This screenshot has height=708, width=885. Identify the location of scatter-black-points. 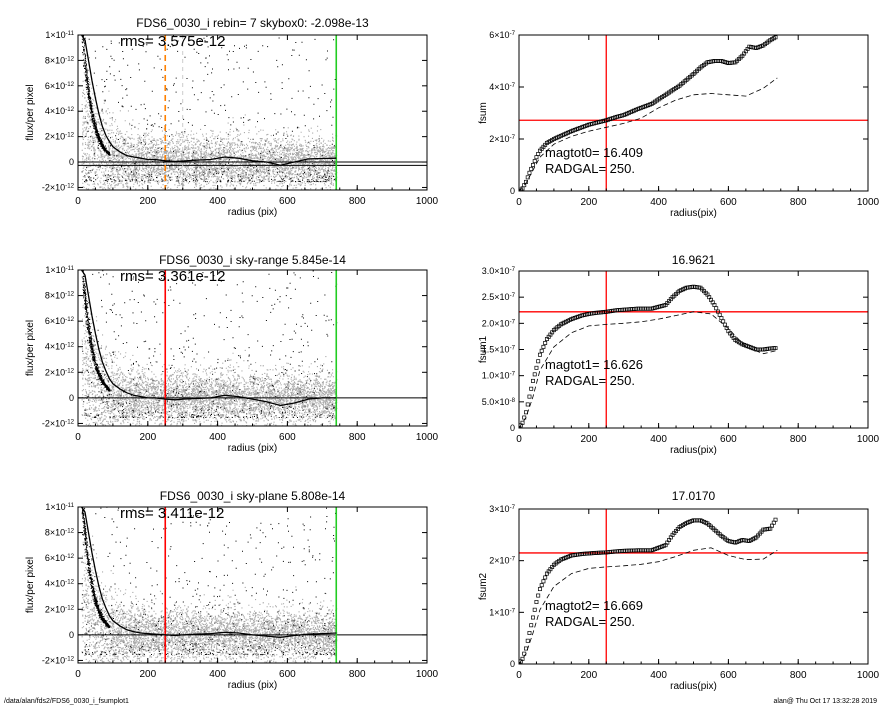
(209, 109).